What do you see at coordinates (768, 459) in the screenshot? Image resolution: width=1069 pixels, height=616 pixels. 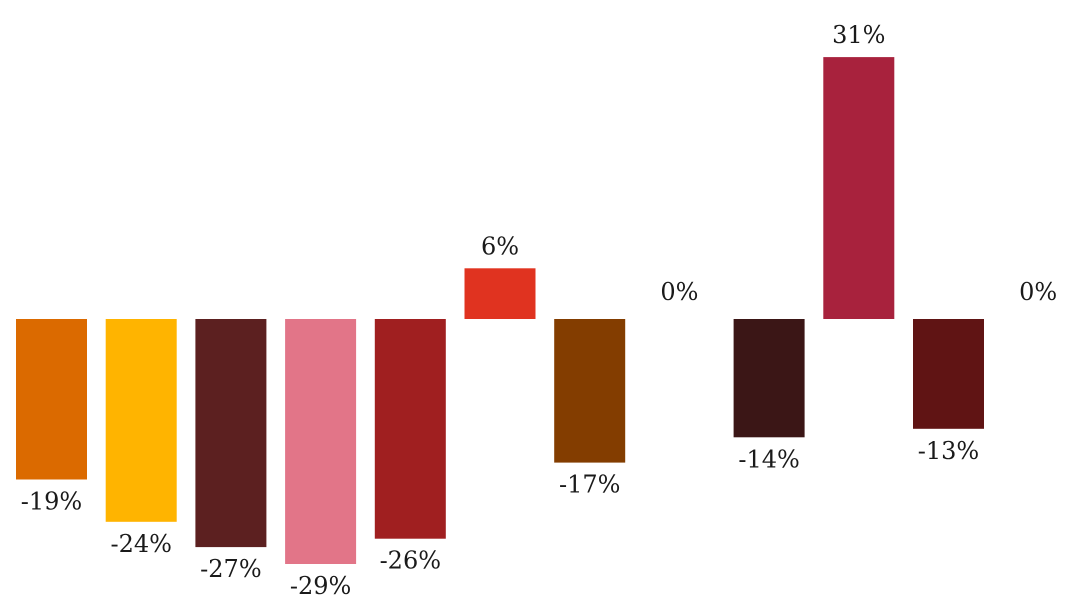 I see `bar-label-9: -14%` at bounding box center [768, 459].